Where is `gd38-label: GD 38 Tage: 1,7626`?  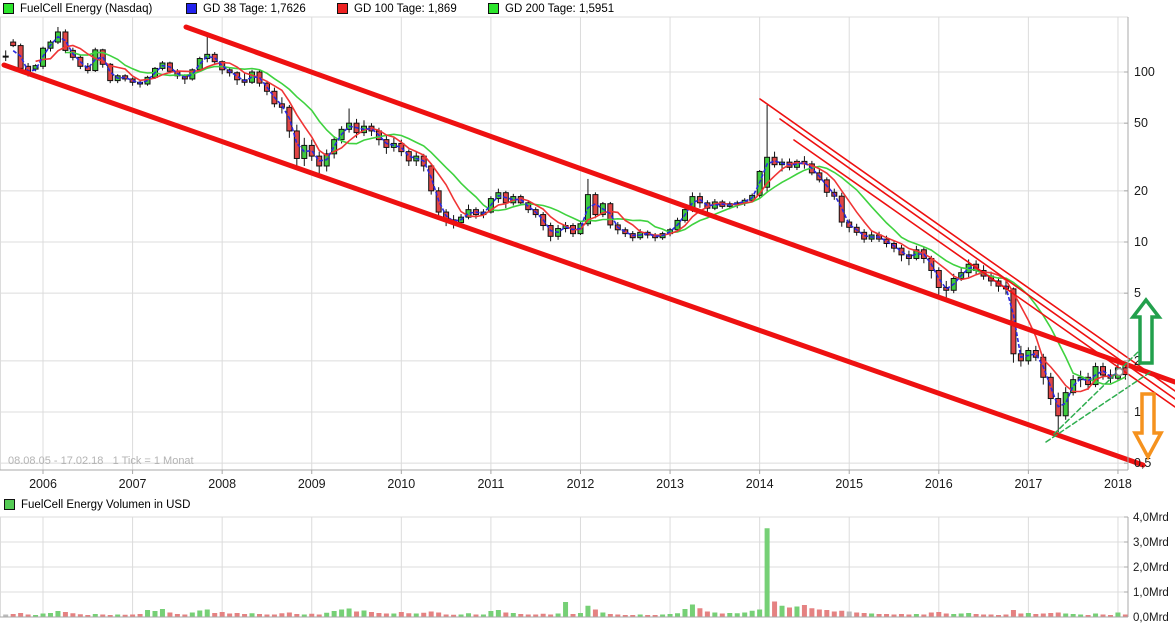 gd38-label: GD 38 Tage: 1,7626 is located at coordinates (254, 8).